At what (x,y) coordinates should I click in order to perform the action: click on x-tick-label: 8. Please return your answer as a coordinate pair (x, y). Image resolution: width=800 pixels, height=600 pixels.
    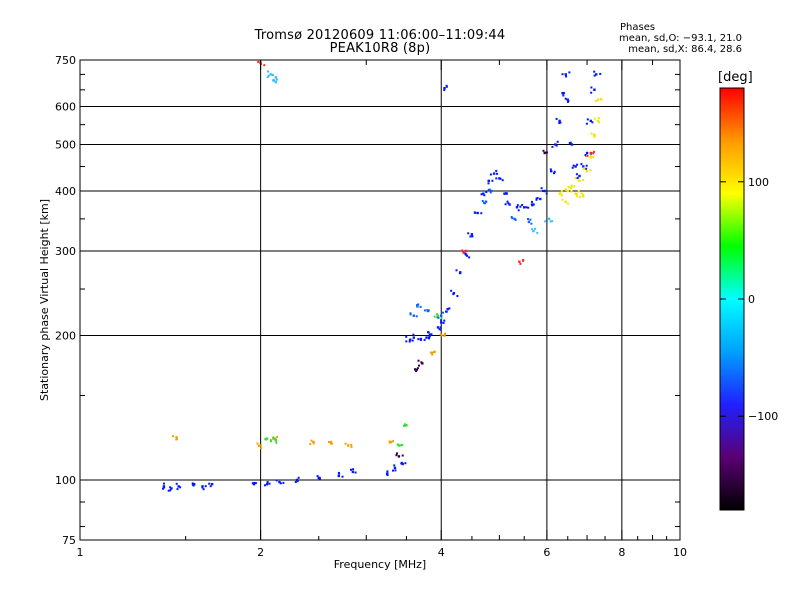
    Looking at the image, I should click on (621, 552).